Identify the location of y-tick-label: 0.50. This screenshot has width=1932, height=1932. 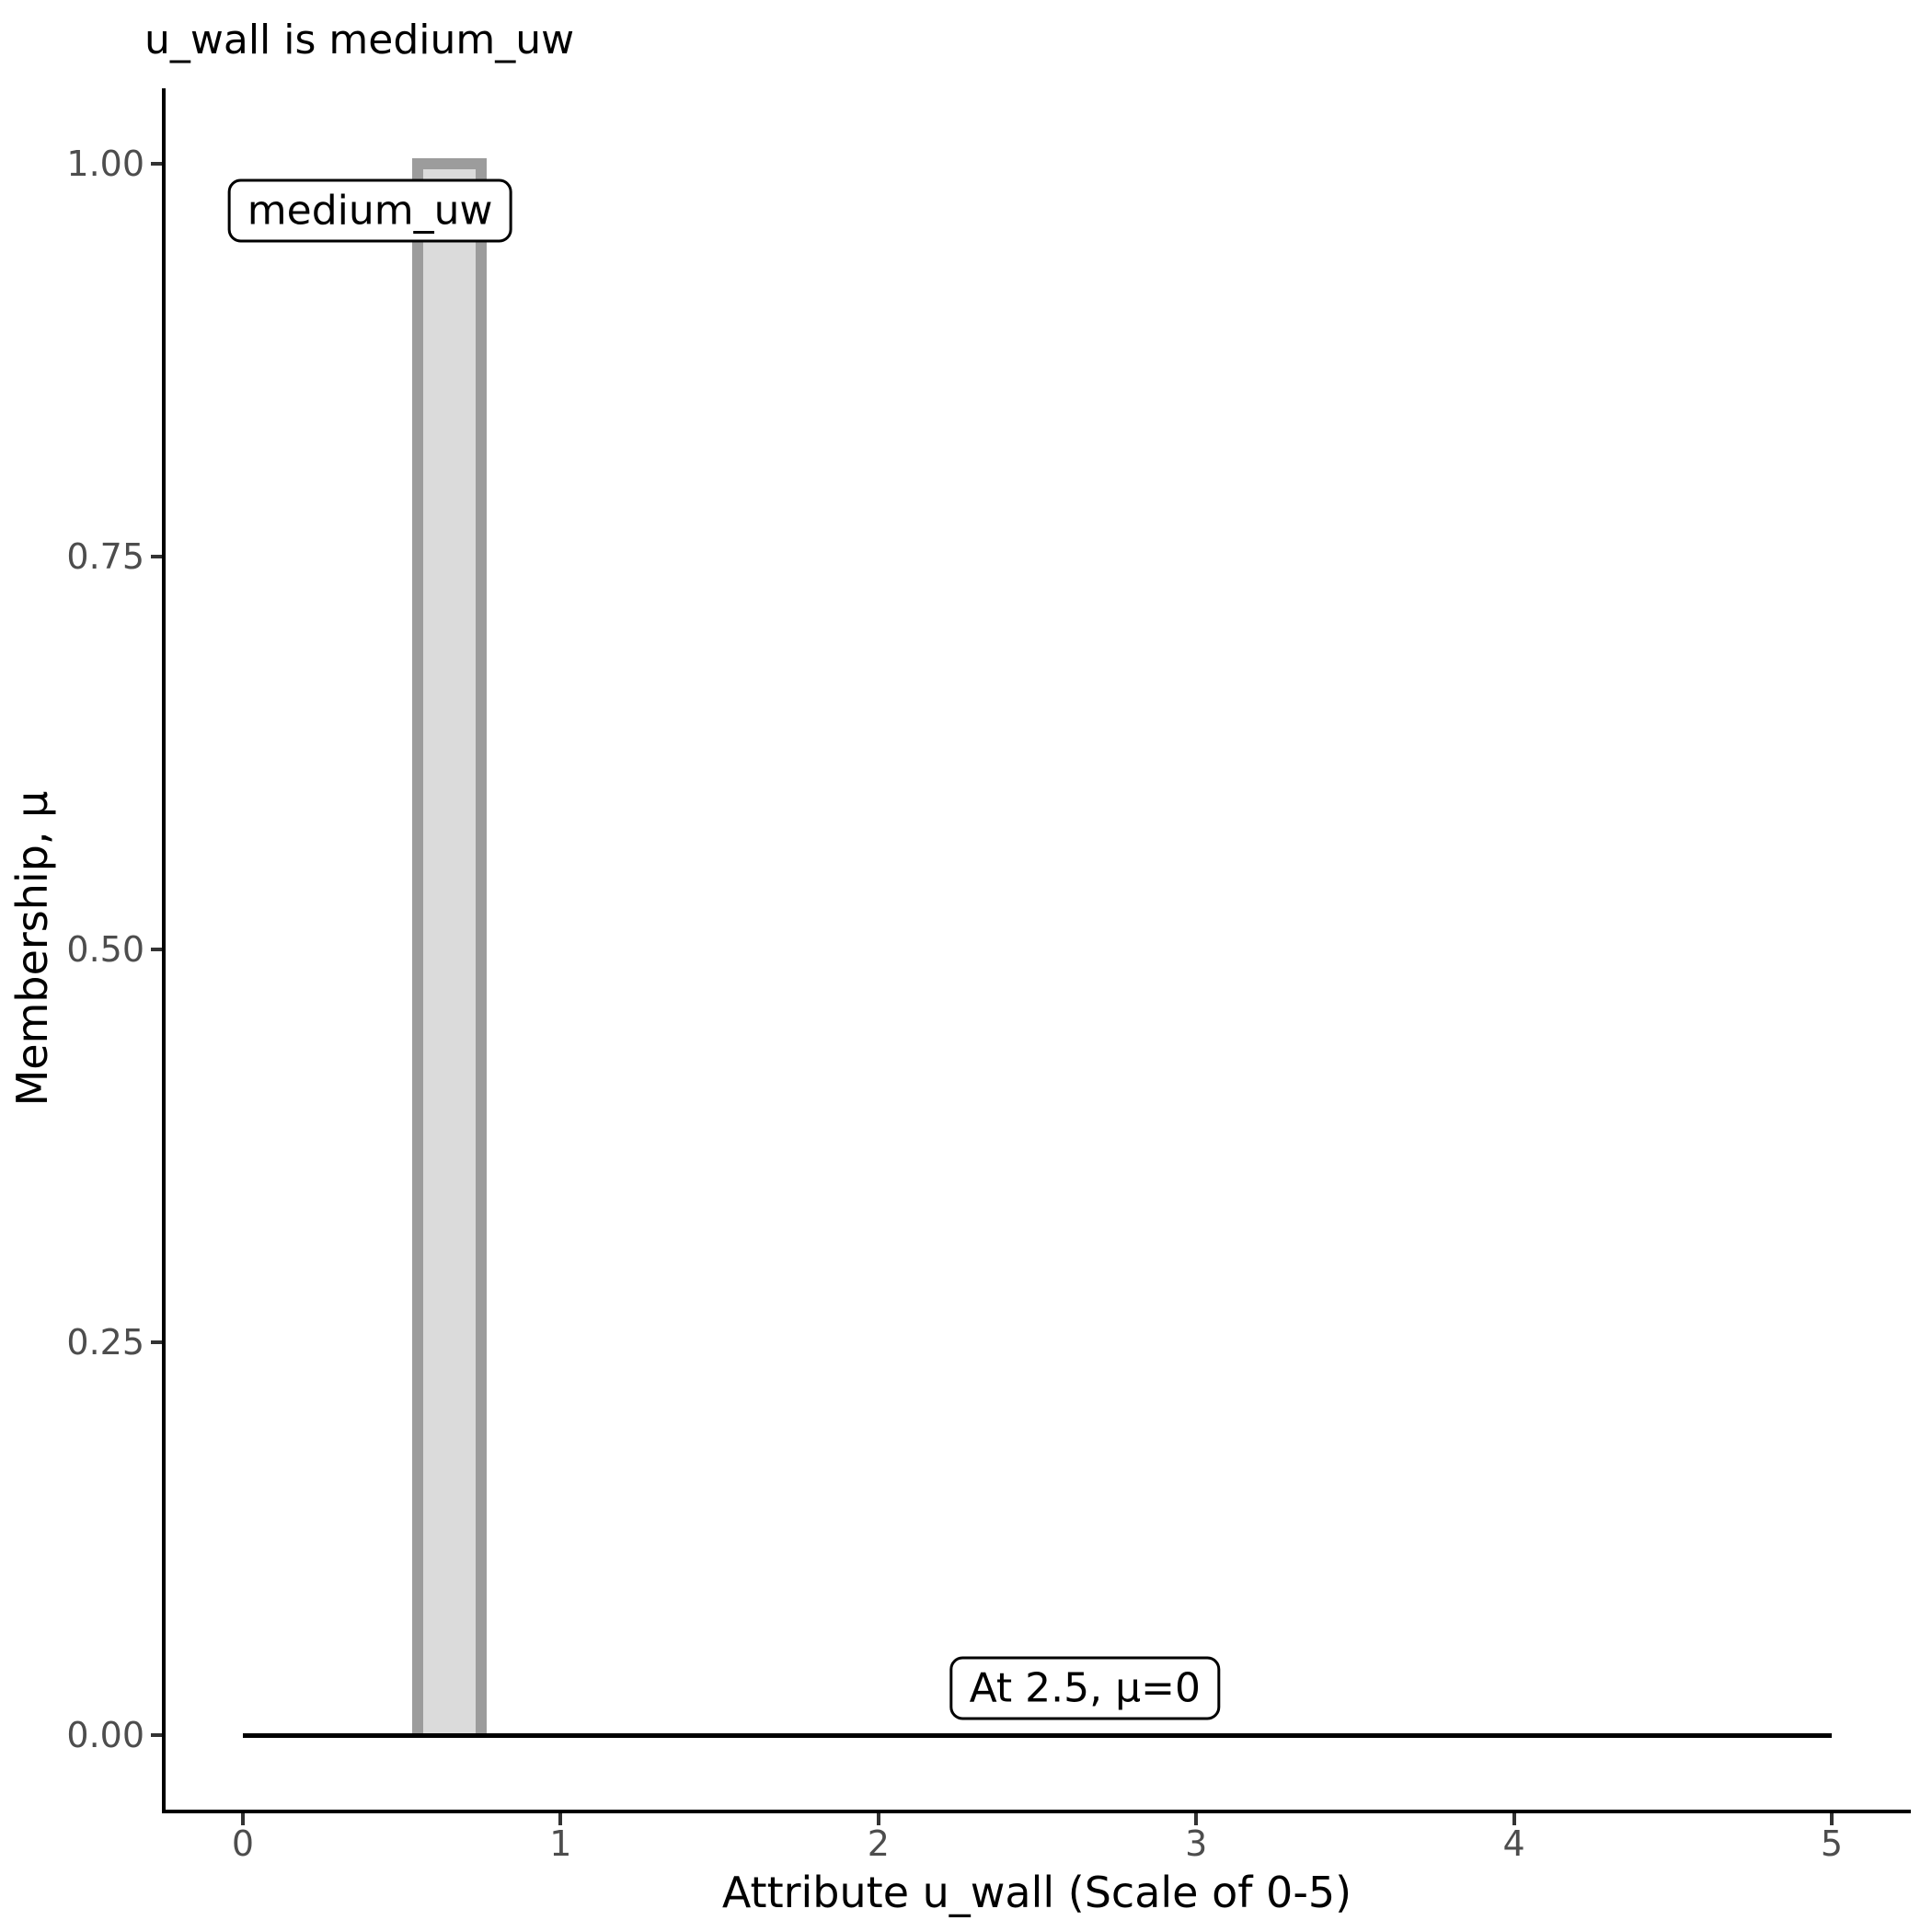
(105, 949).